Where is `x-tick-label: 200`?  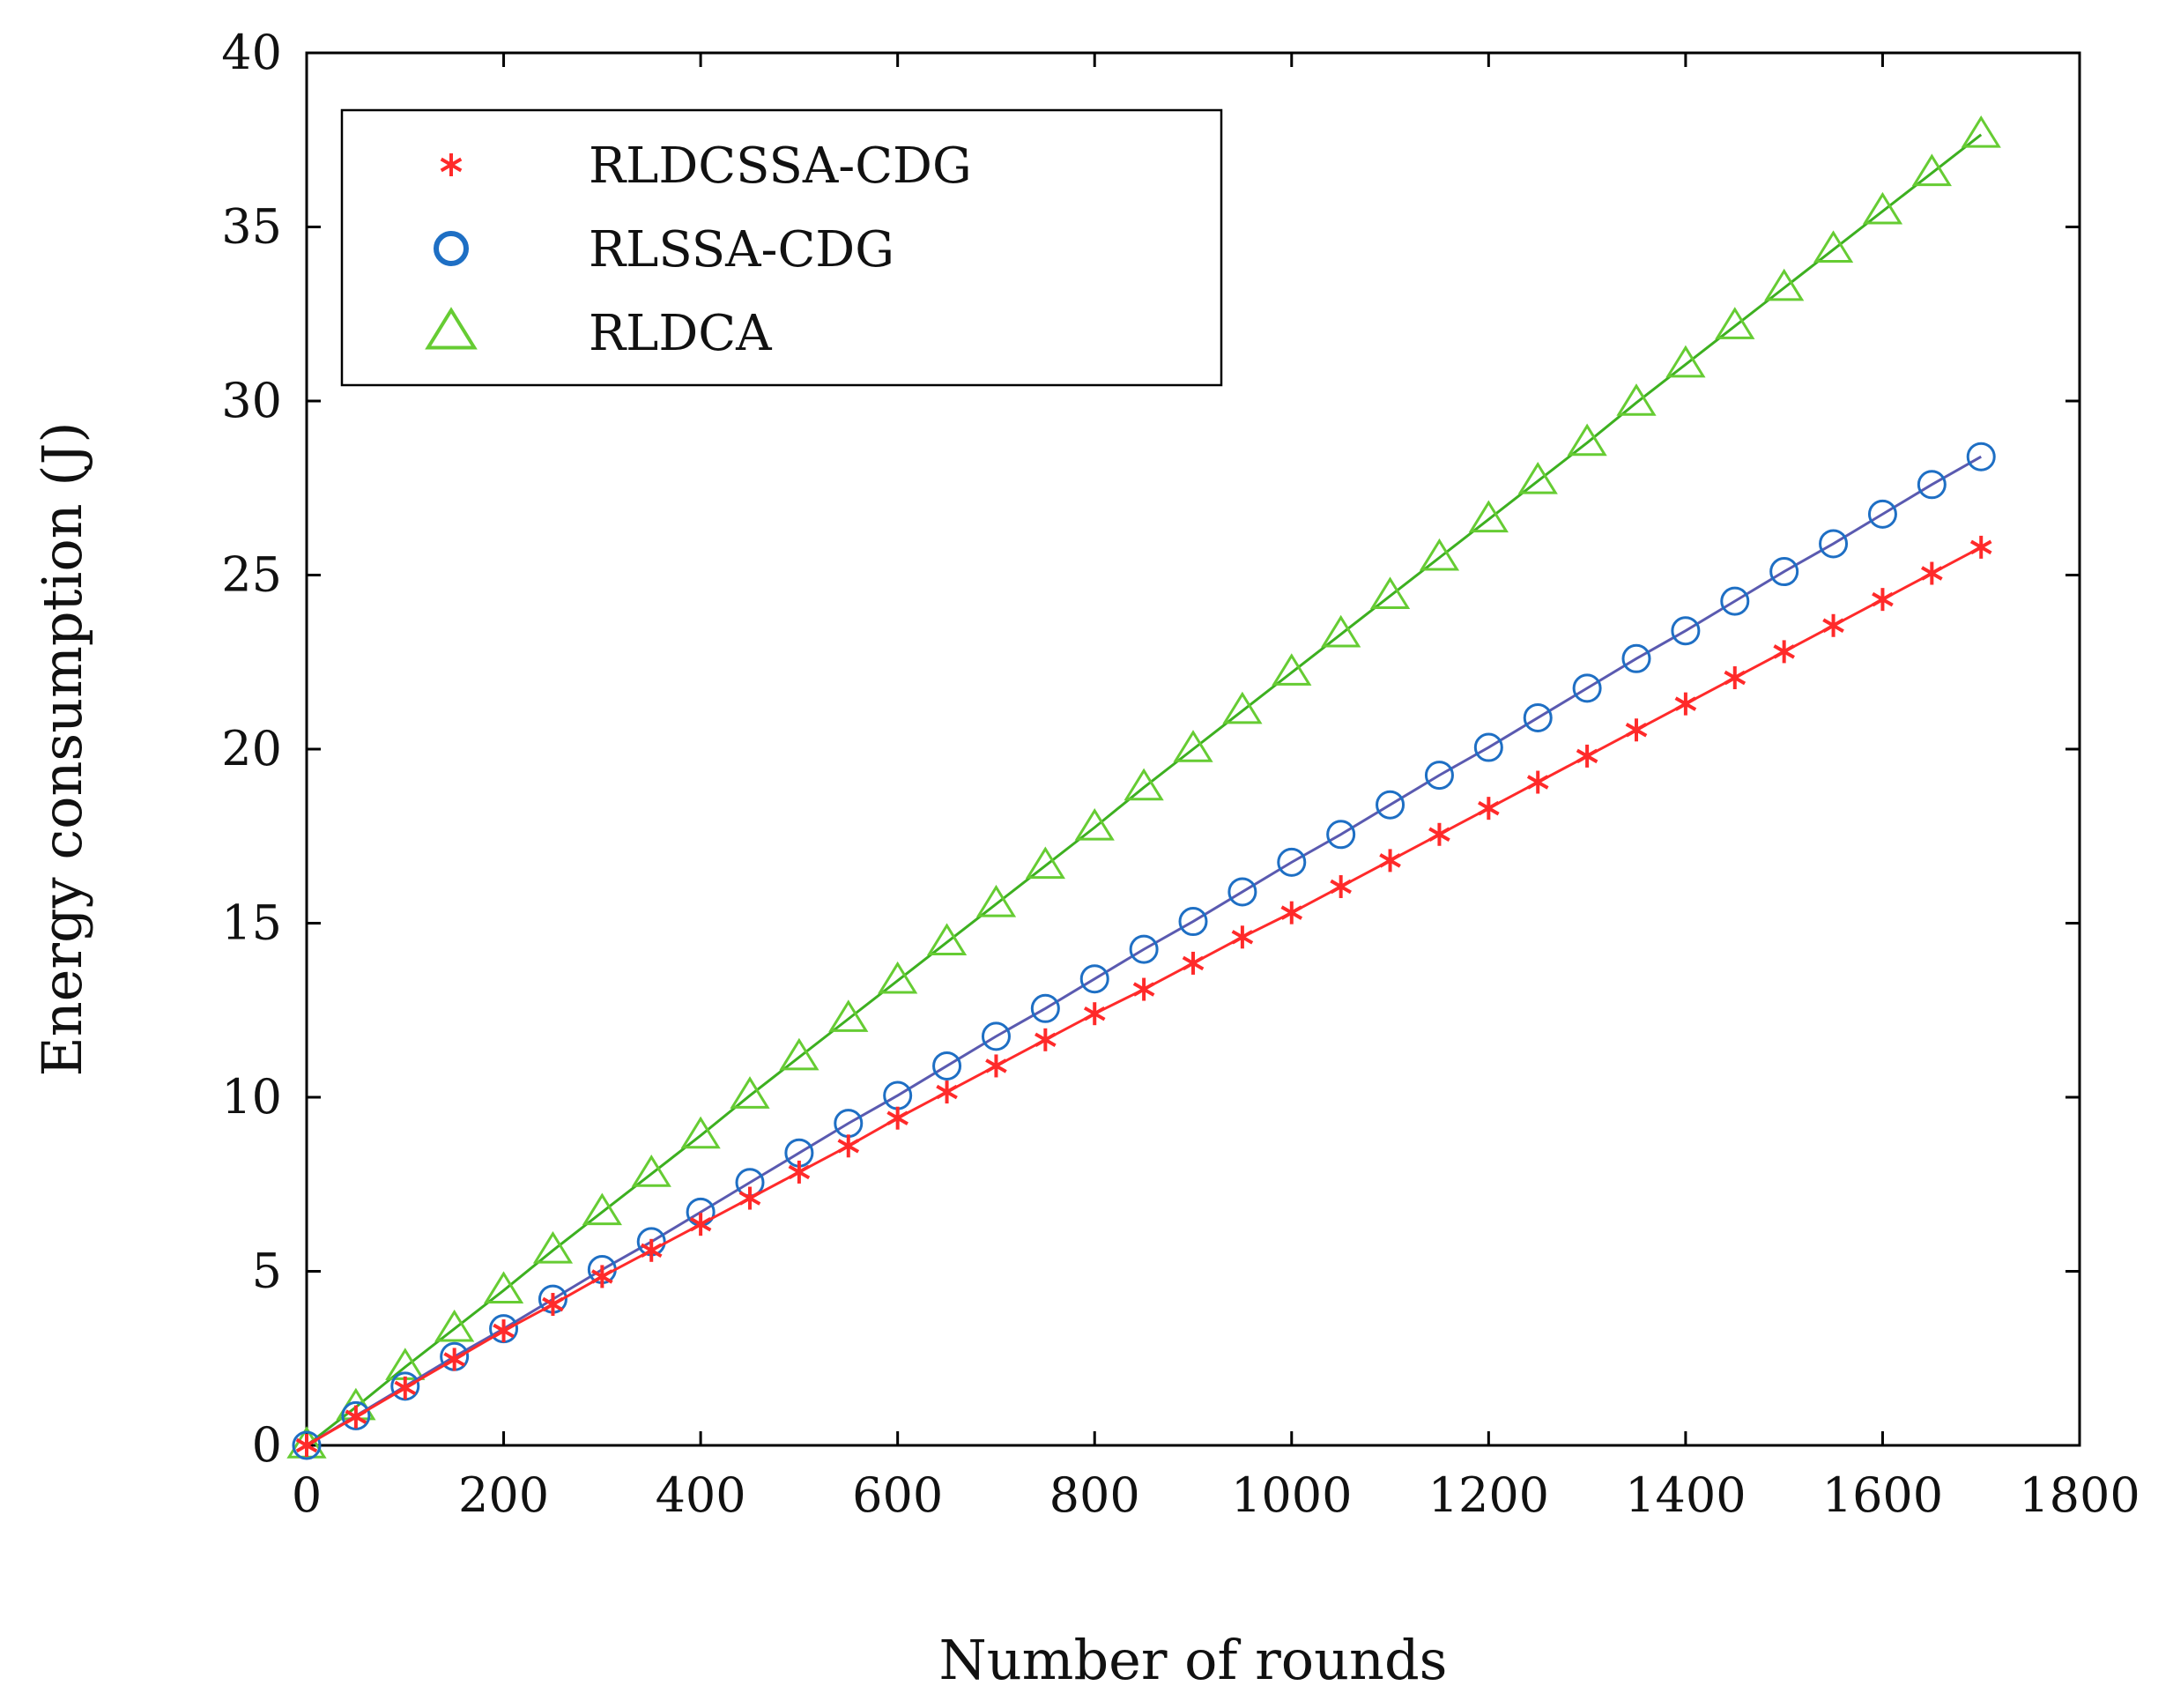
x-tick-label: 200 is located at coordinates (504, 1495).